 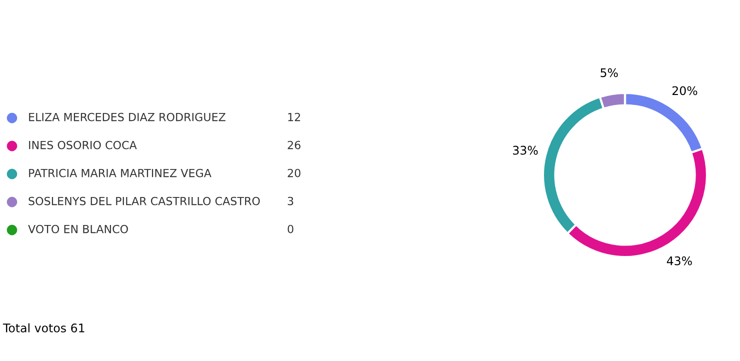 What do you see at coordinates (291, 201) in the screenshot?
I see `text: 3` at bounding box center [291, 201].